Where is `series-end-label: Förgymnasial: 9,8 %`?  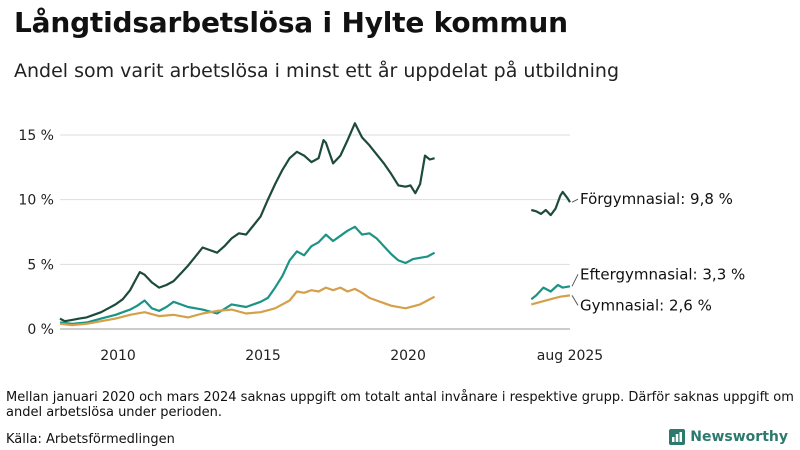
series-end-label: Förgymnasial: 9,8 % is located at coordinates (656, 199).